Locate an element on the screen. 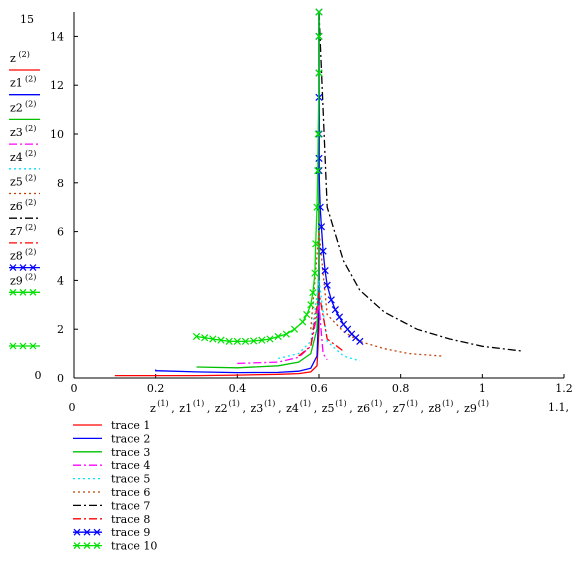 This screenshot has width=576, height=567. legend-label-trace-9: trace 9 is located at coordinates (130, 532).